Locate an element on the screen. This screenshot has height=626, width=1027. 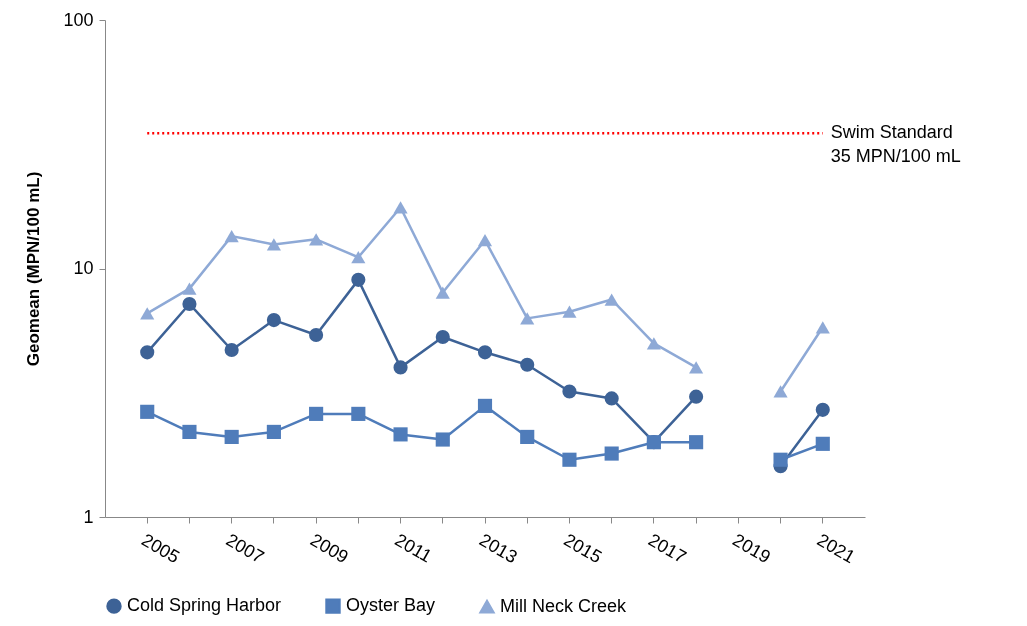
x-tick-label: 2011 is located at coordinates (413, 548).